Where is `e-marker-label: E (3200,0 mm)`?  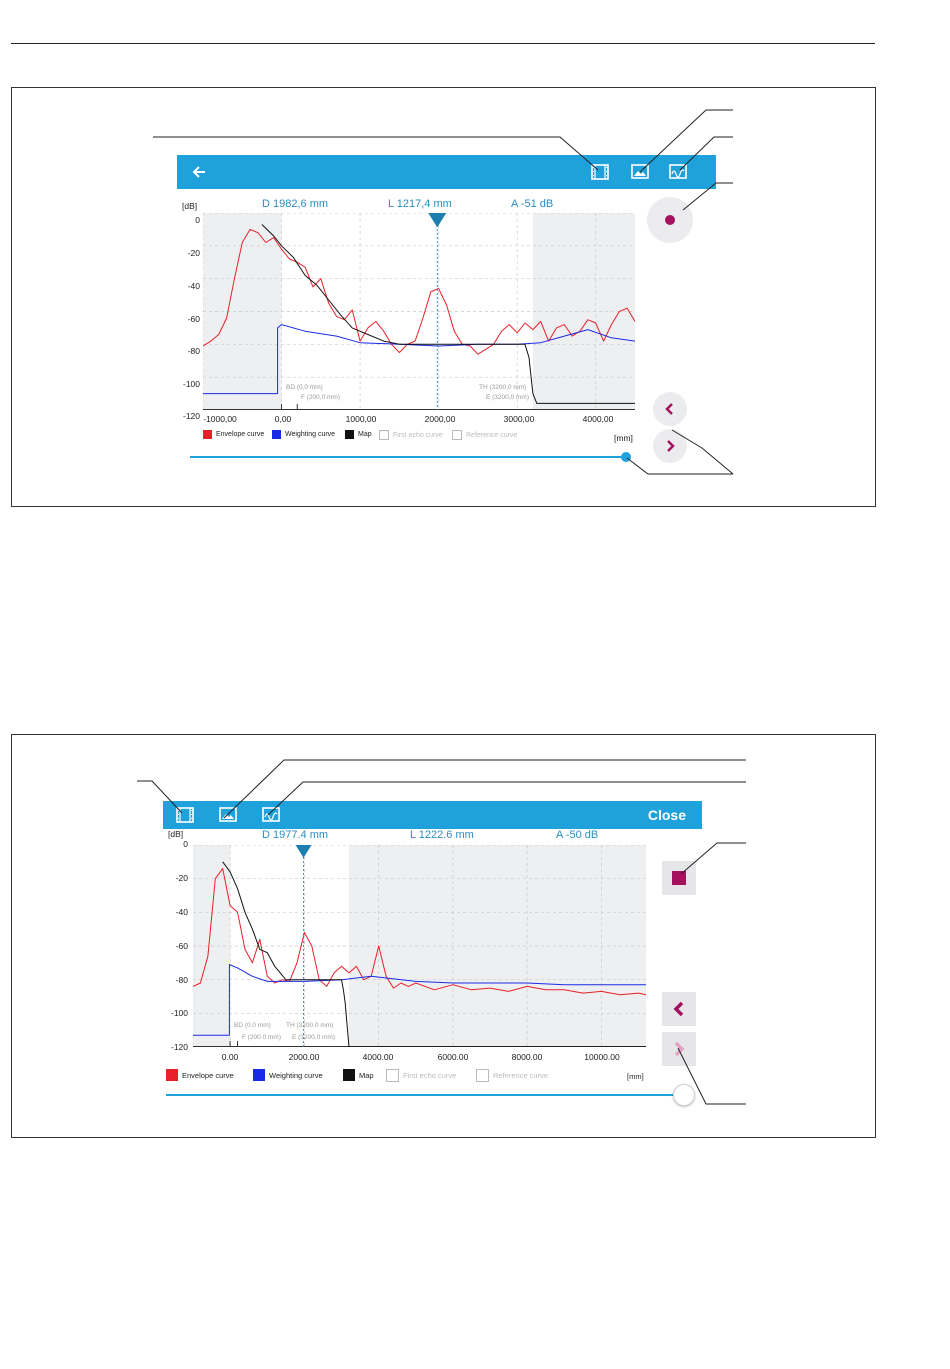
e-marker-label: E (3200,0 mm) is located at coordinates (507, 397).